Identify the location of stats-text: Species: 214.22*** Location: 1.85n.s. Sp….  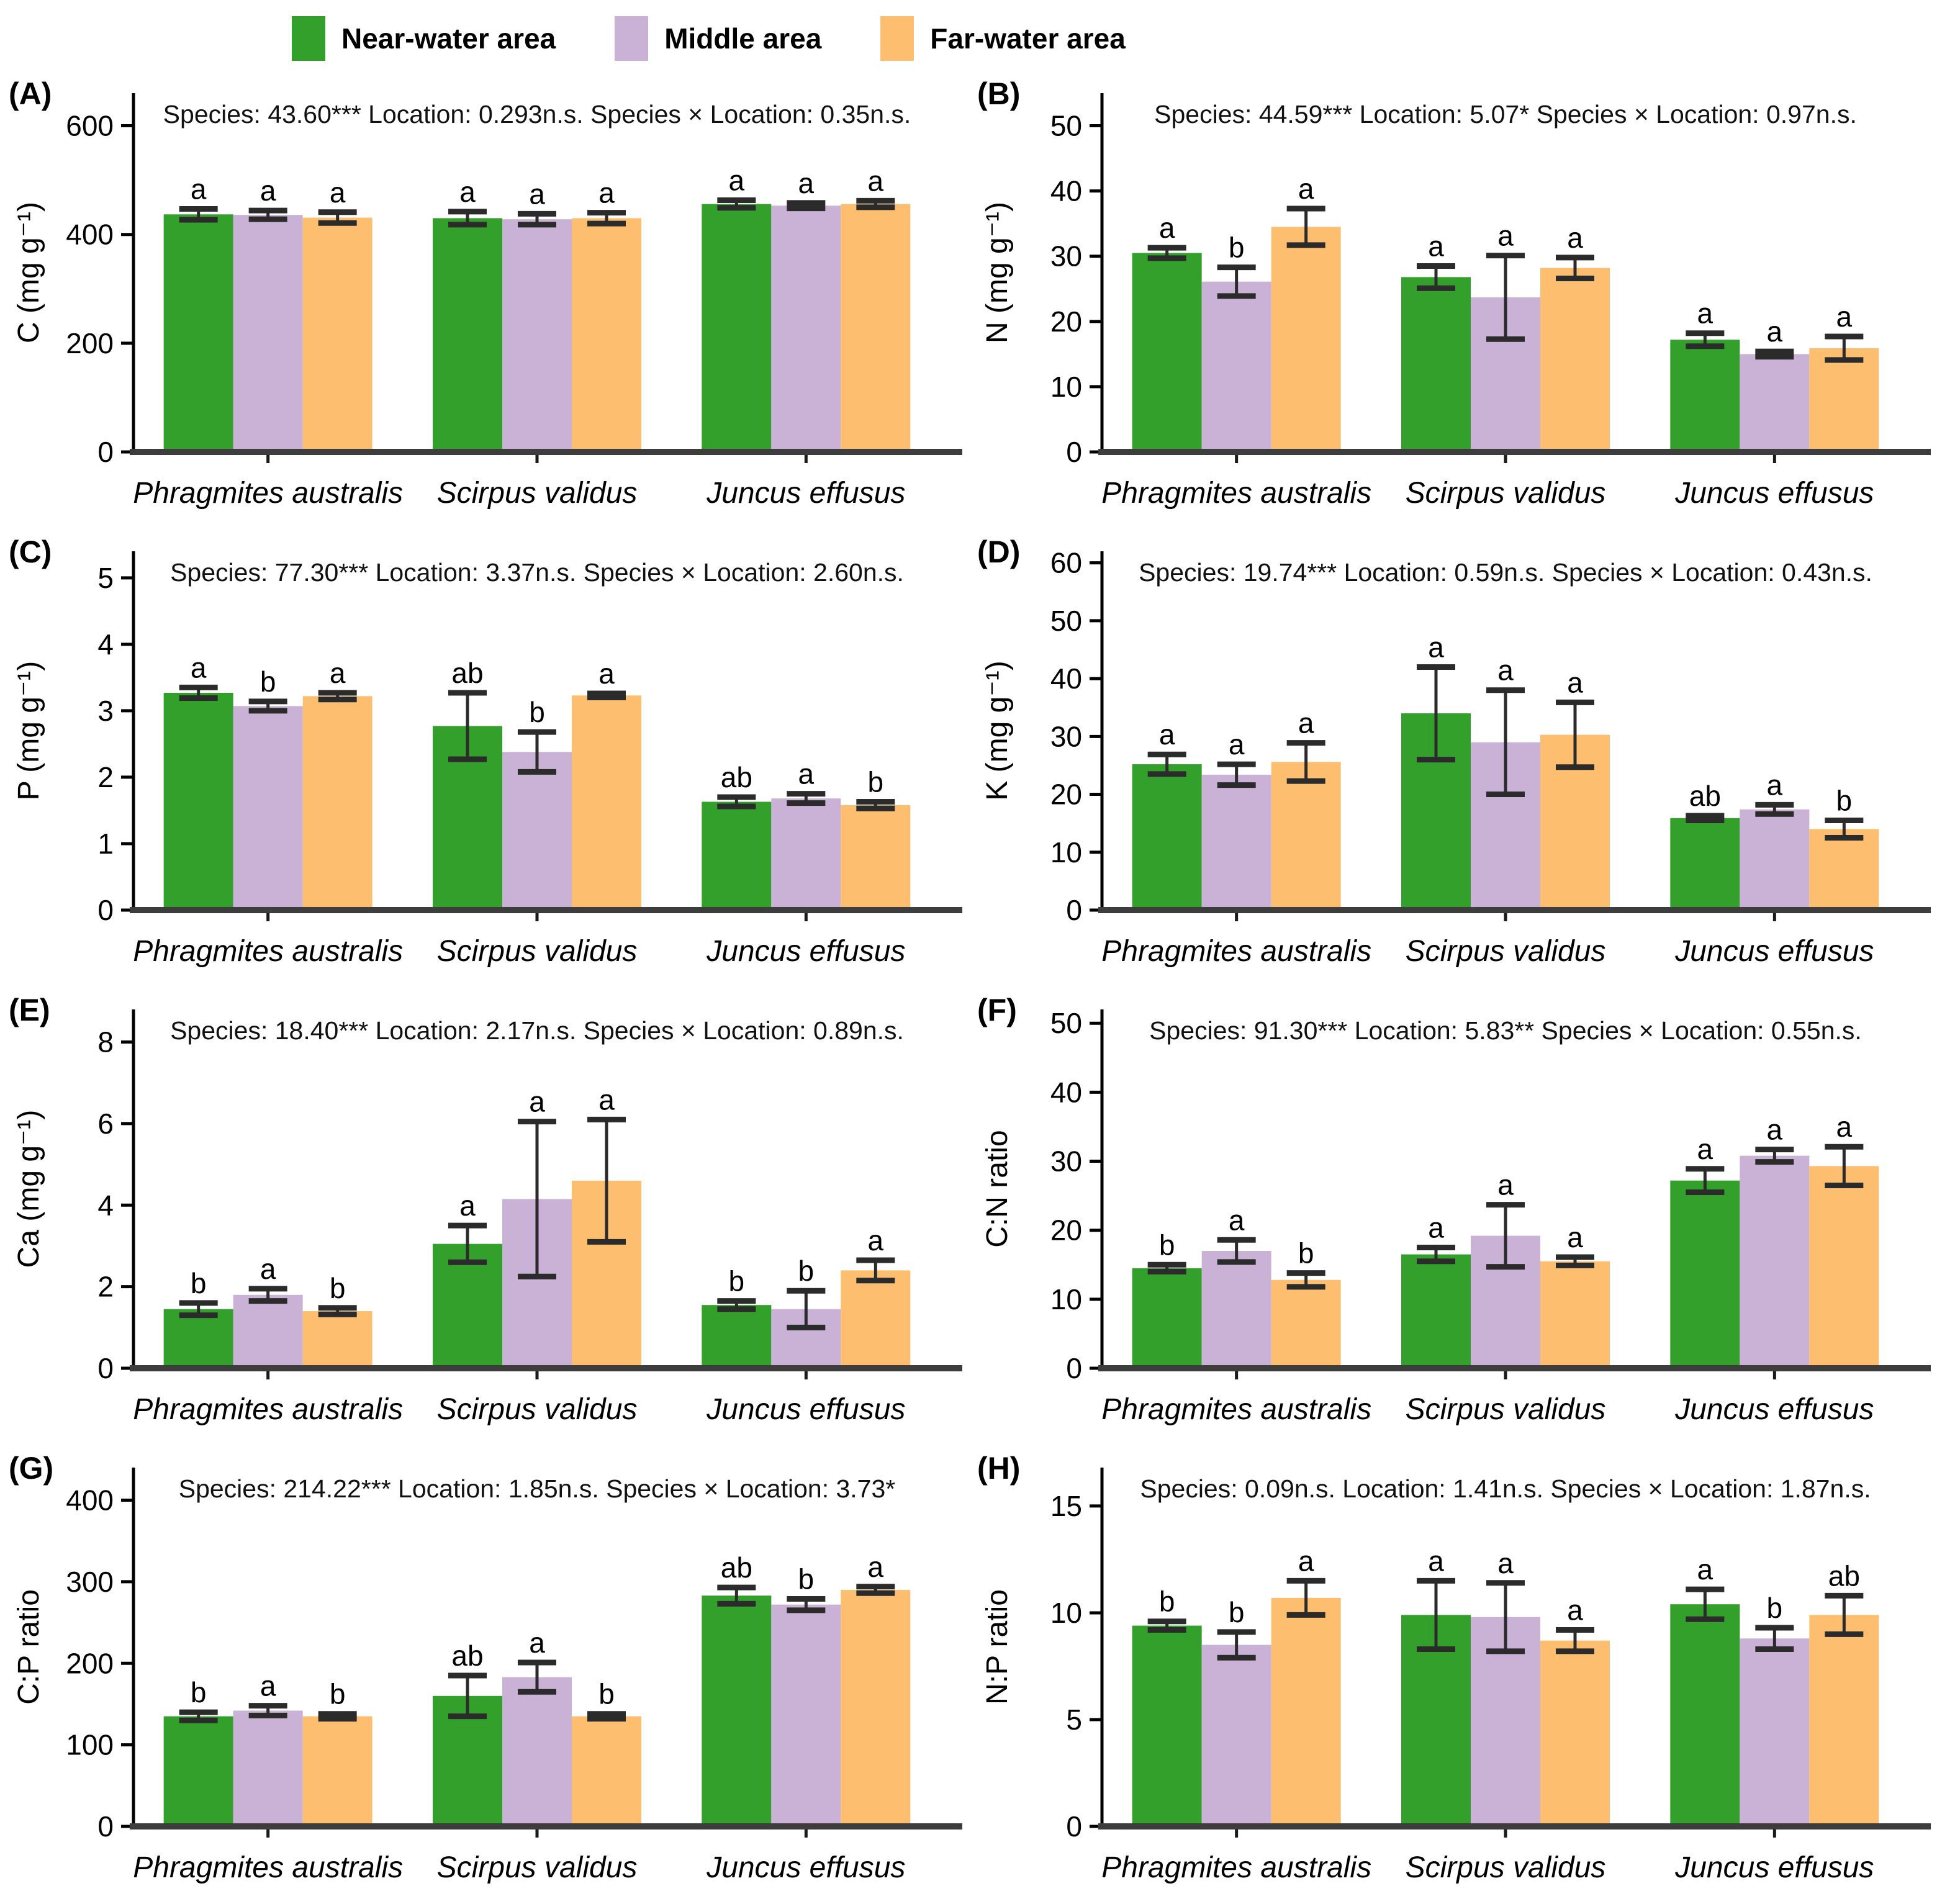
(537, 1488).